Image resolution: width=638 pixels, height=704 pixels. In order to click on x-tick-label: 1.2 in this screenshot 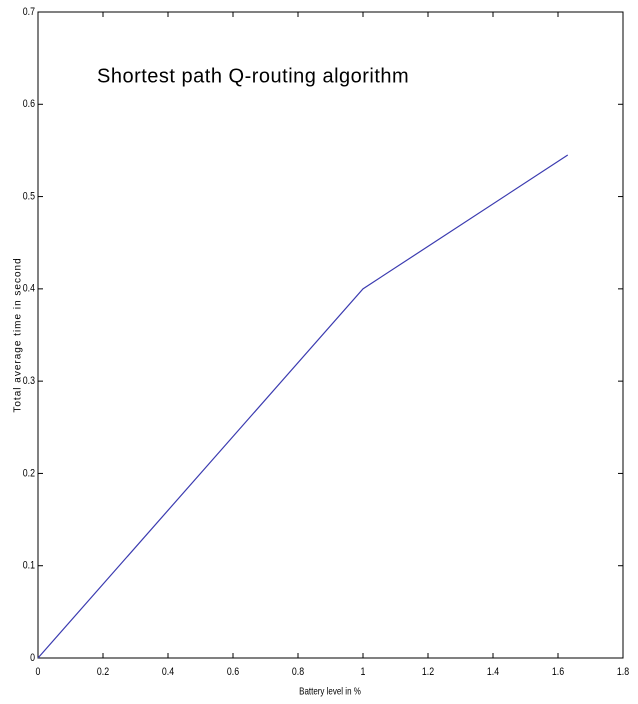, I will do `click(428, 672)`.